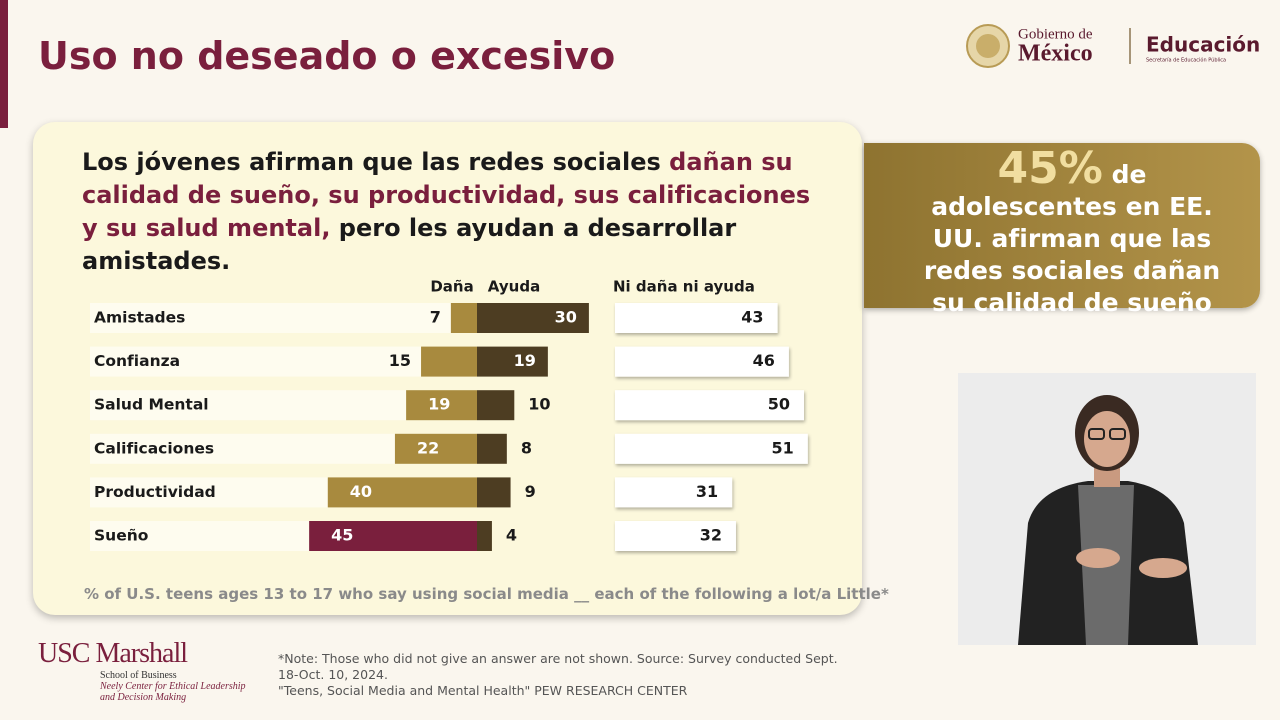  What do you see at coordinates (707, 491) in the screenshot?
I see `value-label: 31` at bounding box center [707, 491].